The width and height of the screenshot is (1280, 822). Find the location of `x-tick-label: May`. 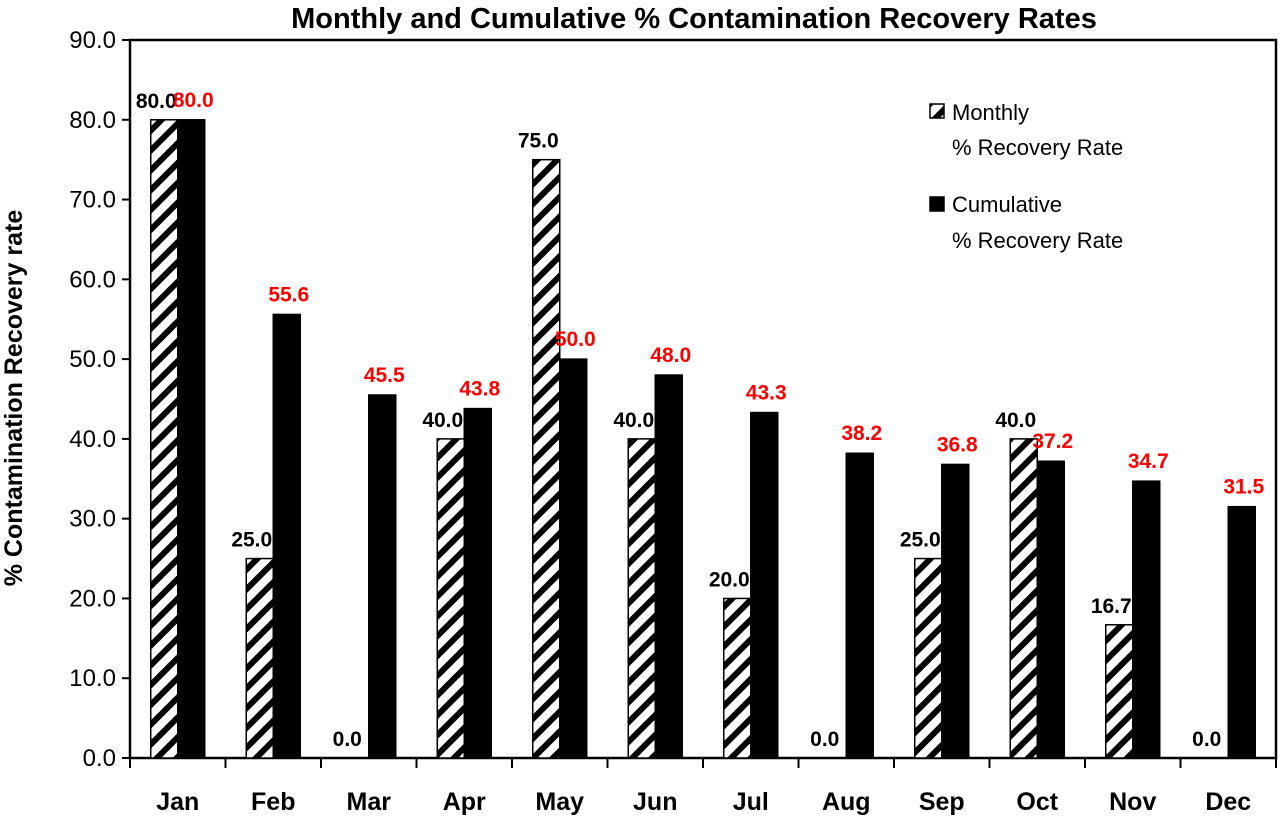

x-tick-label: May is located at coordinates (559, 802).